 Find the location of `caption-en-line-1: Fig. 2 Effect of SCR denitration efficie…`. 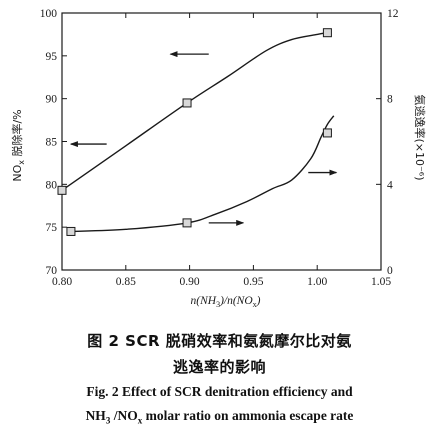

caption-en-line-1: Fig. 2 Effect of SCR denitration efficie… is located at coordinates (219, 391).